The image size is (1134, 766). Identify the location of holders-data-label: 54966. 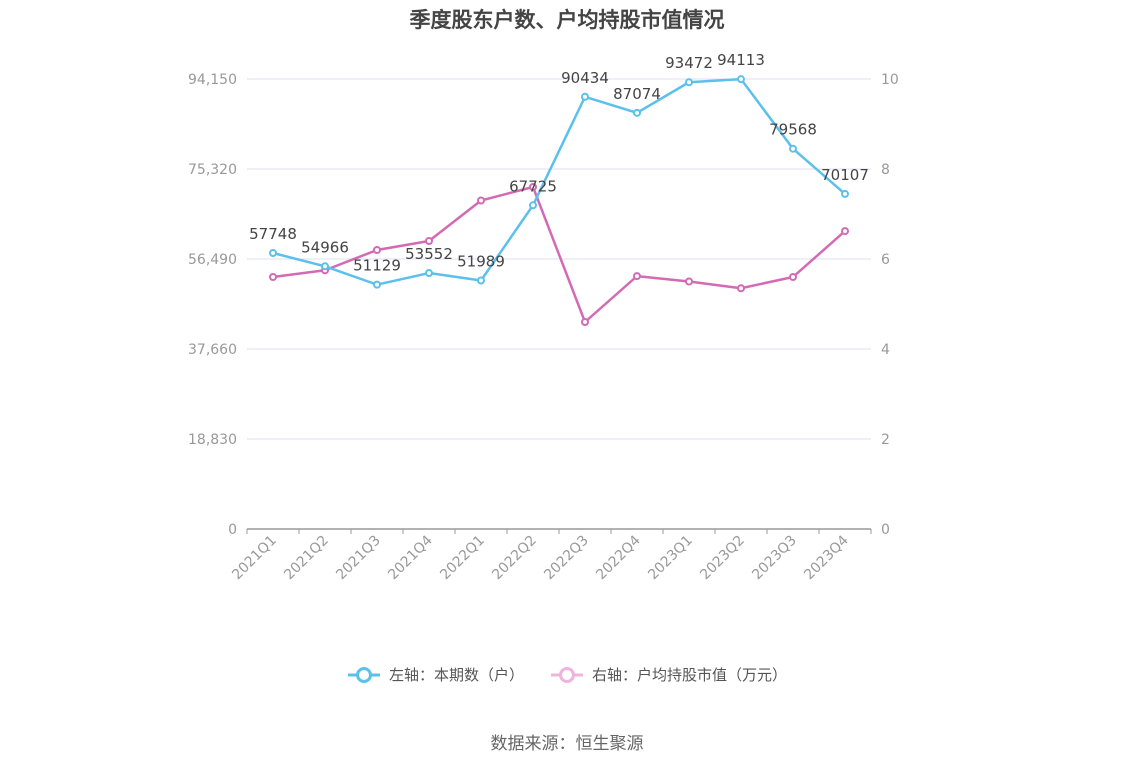
(325, 247).